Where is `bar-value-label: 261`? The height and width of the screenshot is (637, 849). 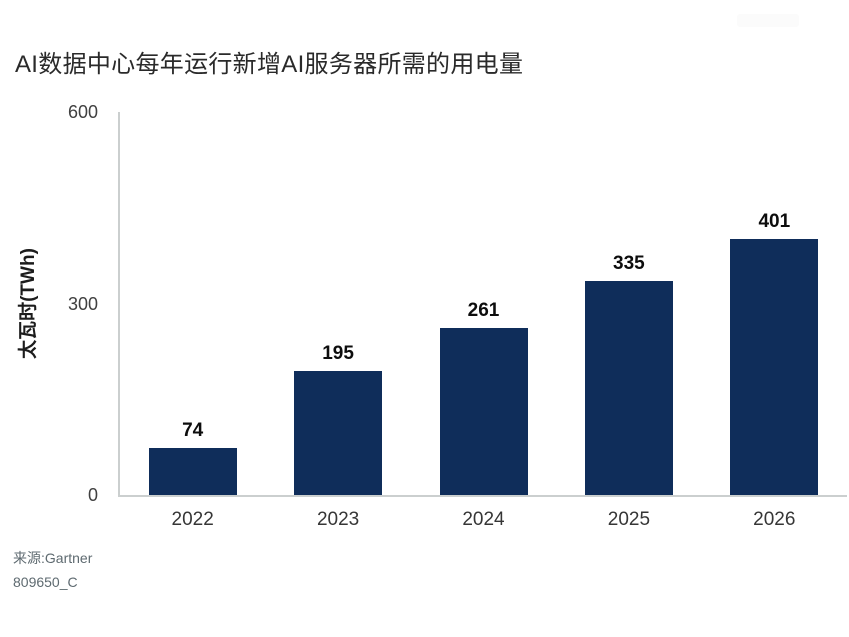
bar-value-label: 261 is located at coordinates (483, 311).